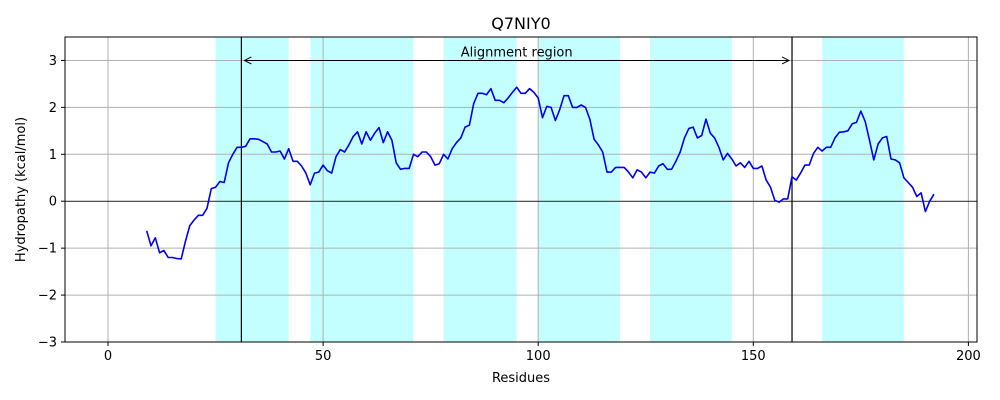 Image resolution: width=1000 pixels, height=400 pixels. What do you see at coordinates (247, 60) in the screenshot?
I see `alignment-arrow-left-head` at bounding box center [247, 60].